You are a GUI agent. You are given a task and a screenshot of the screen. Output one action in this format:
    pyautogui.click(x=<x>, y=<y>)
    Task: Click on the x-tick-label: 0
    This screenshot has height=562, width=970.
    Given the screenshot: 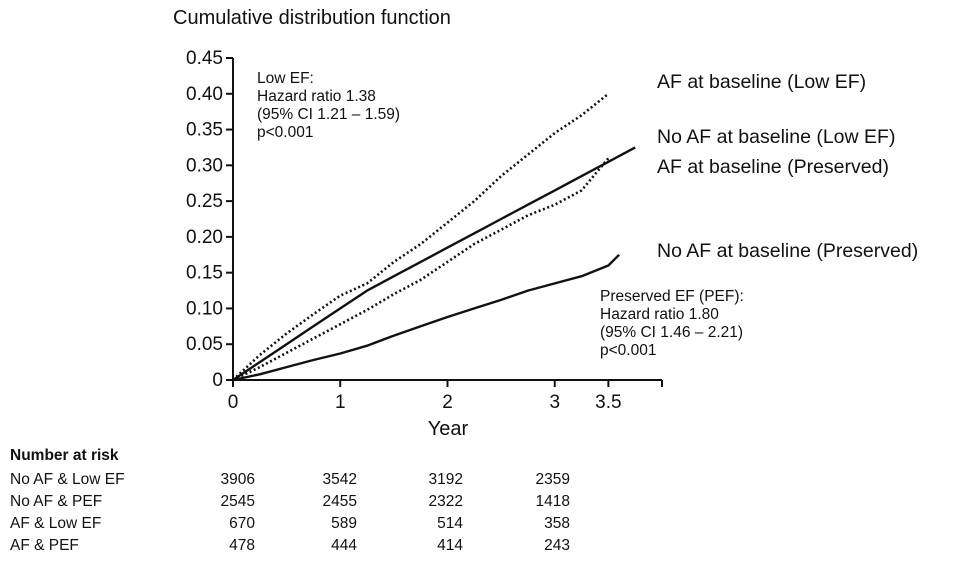 What is the action you would take?
    pyautogui.click(x=233, y=402)
    